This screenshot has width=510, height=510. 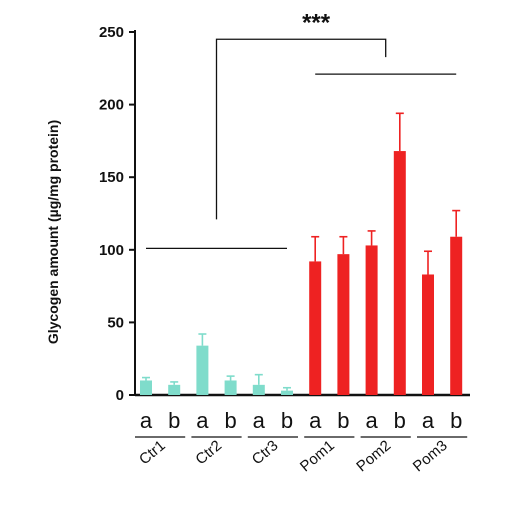 What do you see at coordinates (111, 250) in the screenshot?
I see `y-tick-label: 100` at bounding box center [111, 250].